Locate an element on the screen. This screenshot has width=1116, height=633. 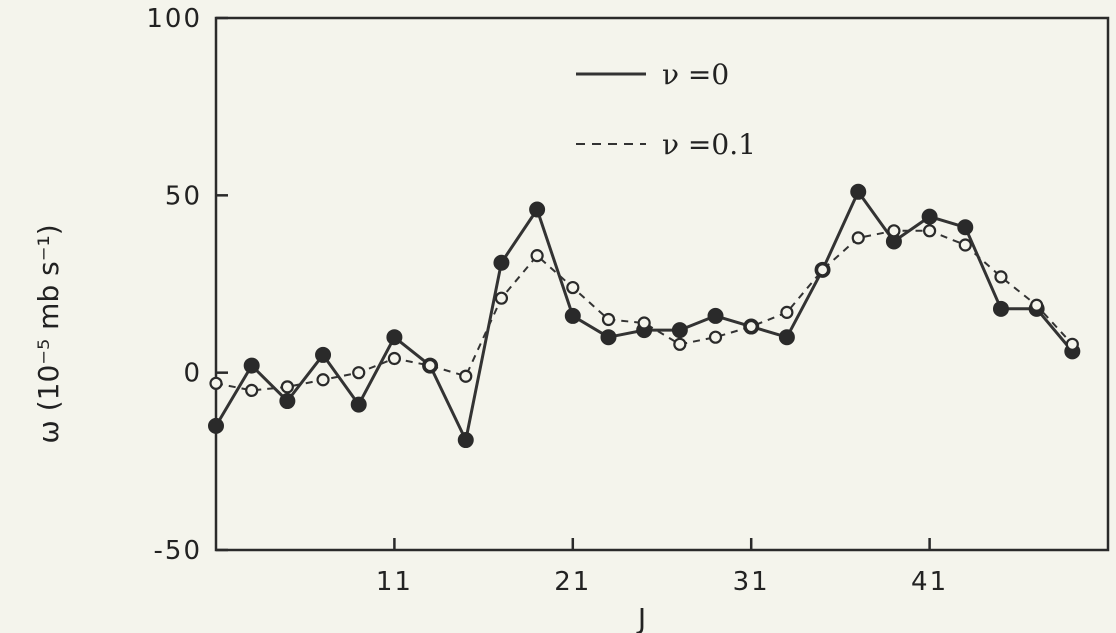
y-tick-label: 50 is located at coordinates (183, 196).